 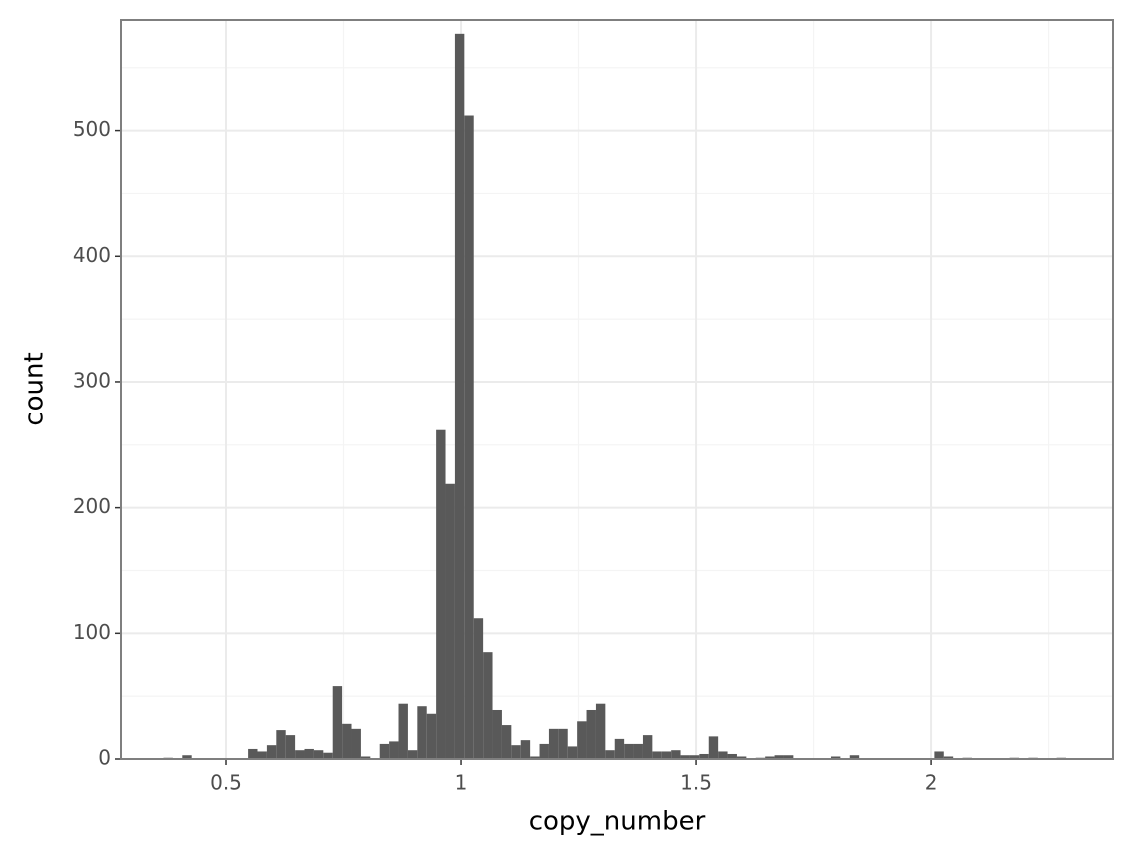 What do you see at coordinates (92, 506) in the screenshot?
I see `y-tick-label: 200` at bounding box center [92, 506].